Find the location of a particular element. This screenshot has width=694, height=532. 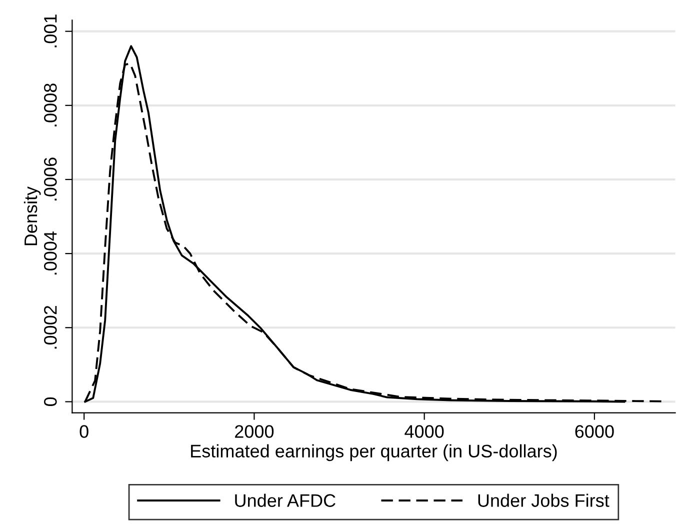

y-tick-label: .0008 is located at coordinates (50, 105).